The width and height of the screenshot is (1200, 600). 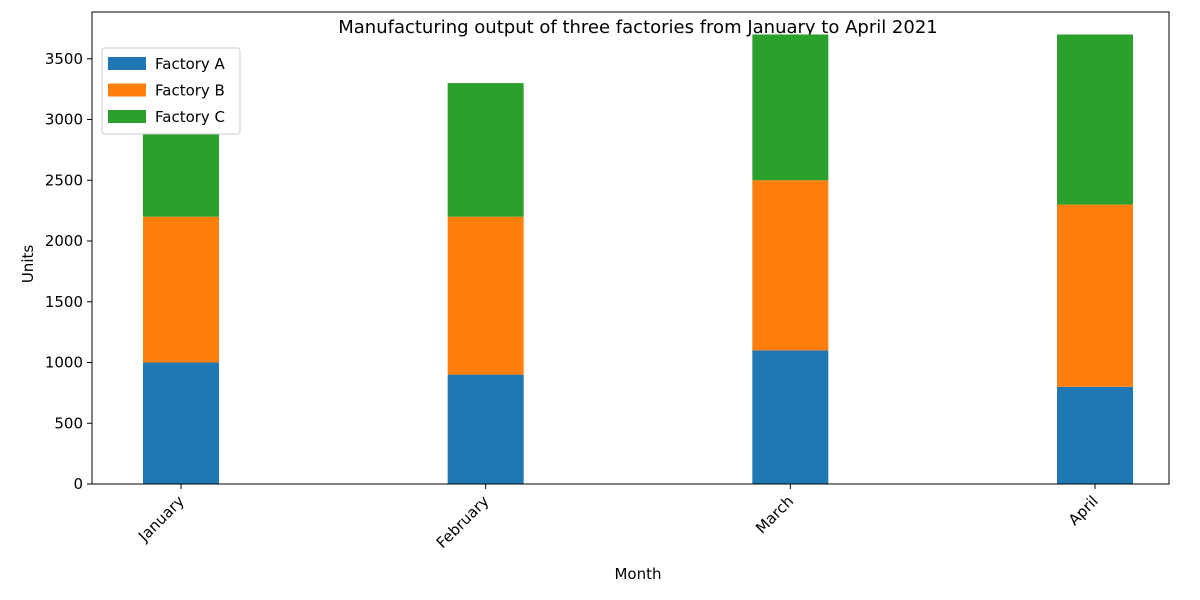 I want to click on legend: Factory A Factory B Factory C, so click(x=171, y=91).